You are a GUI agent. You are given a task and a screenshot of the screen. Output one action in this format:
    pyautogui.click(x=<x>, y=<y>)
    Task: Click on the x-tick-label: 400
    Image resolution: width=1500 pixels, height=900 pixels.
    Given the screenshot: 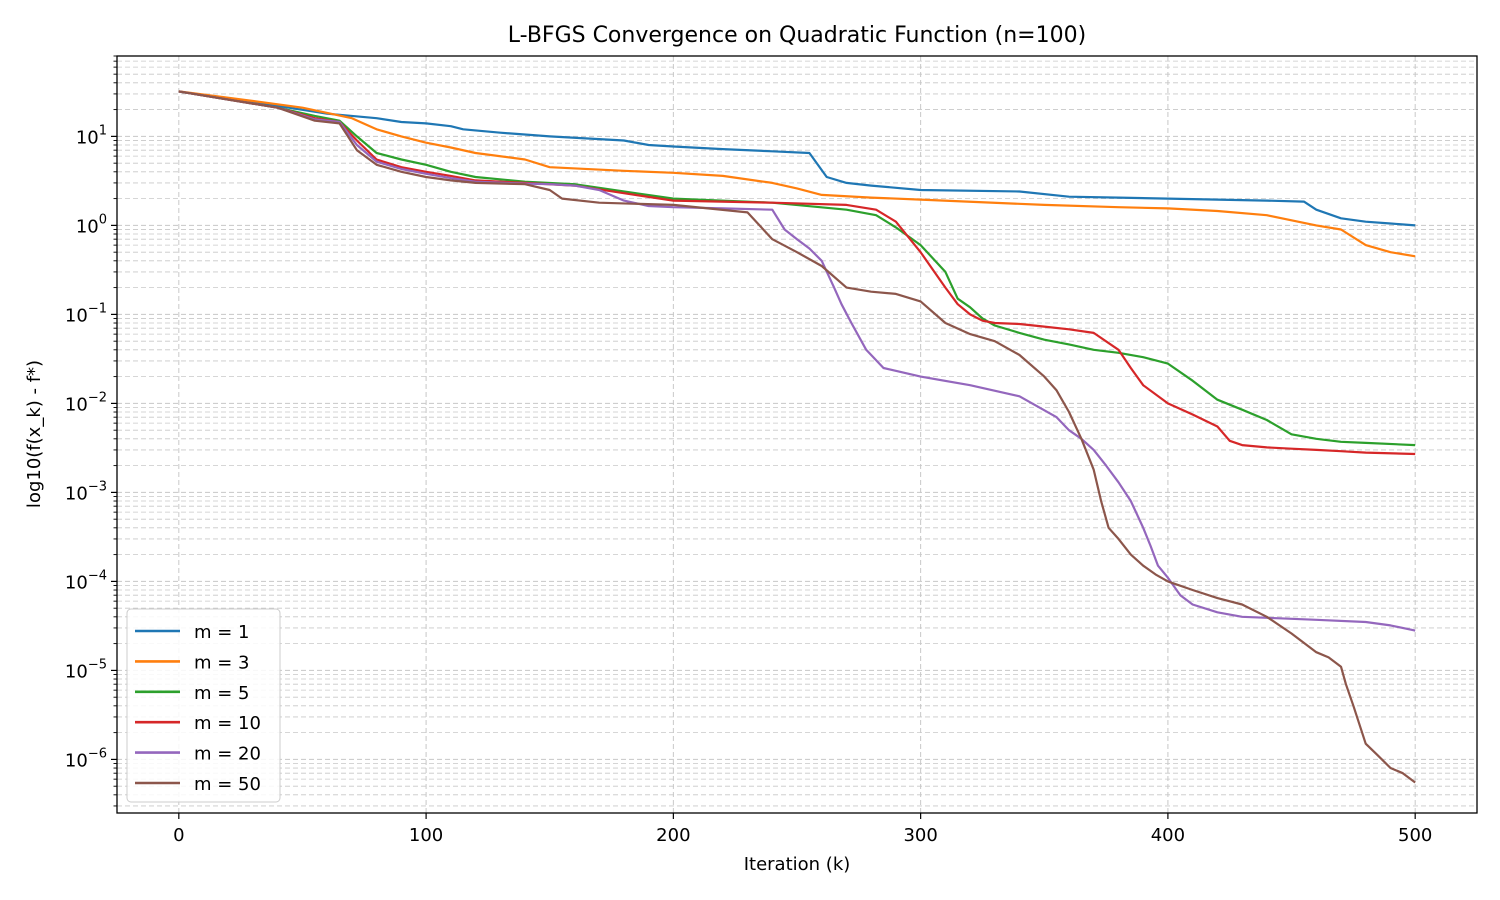 What is the action you would take?
    pyautogui.click(x=1168, y=835)
    